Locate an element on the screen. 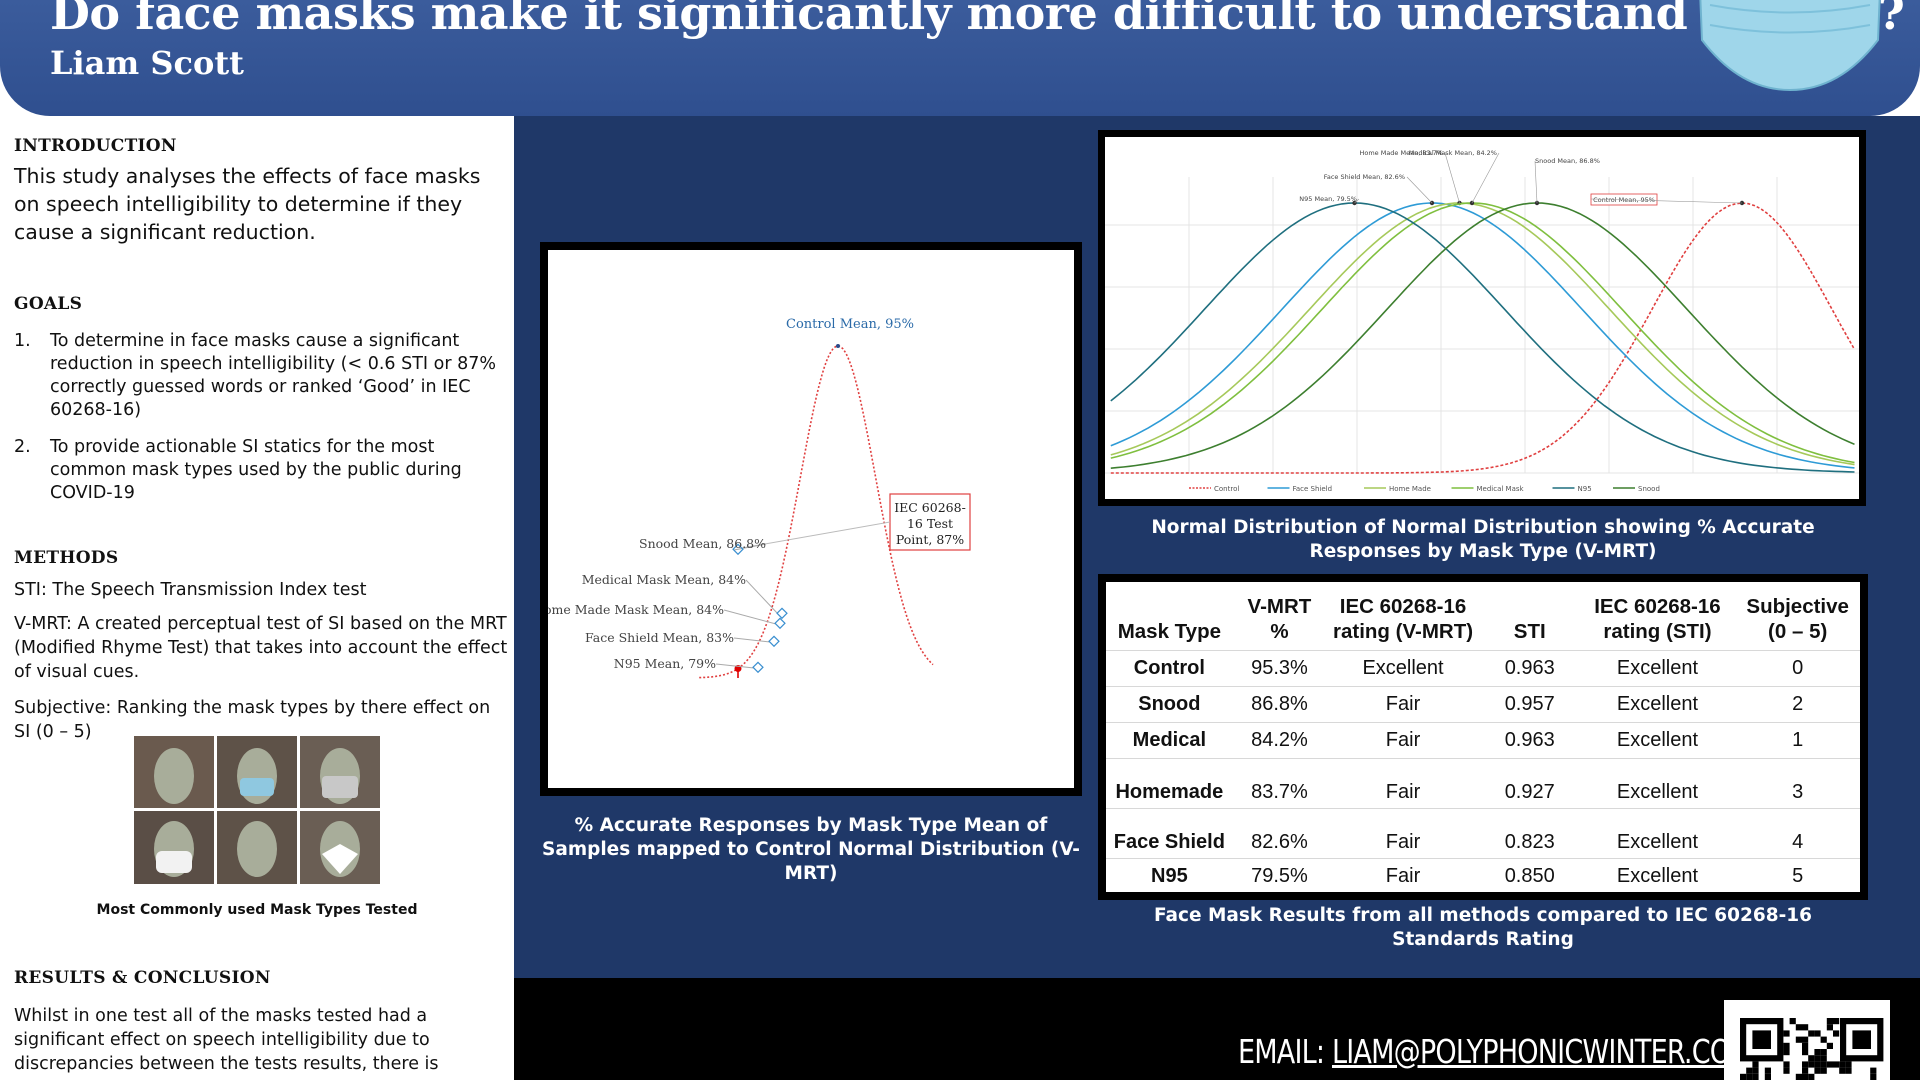 This screenshot has height=1080, width=1920. mean-annotation: N95 Mean, 79.5% is located at coordinates (1328, 199).